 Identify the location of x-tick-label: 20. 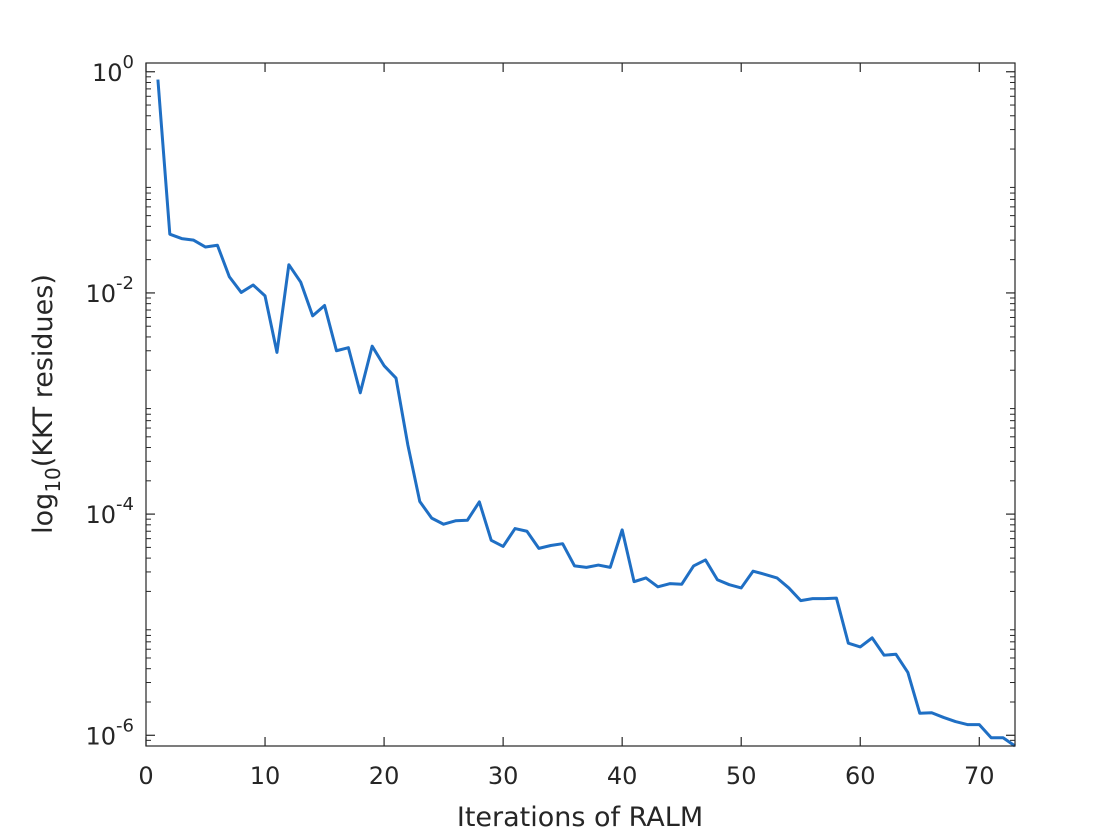
(384, 776).